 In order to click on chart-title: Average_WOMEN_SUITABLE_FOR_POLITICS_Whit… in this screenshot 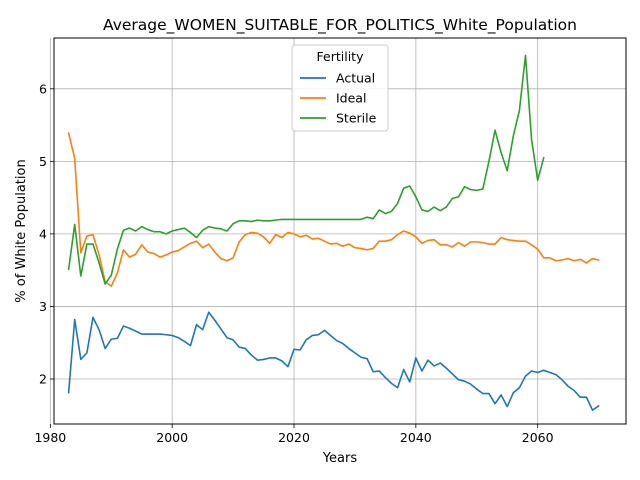, I will do `click(340, 25)`.